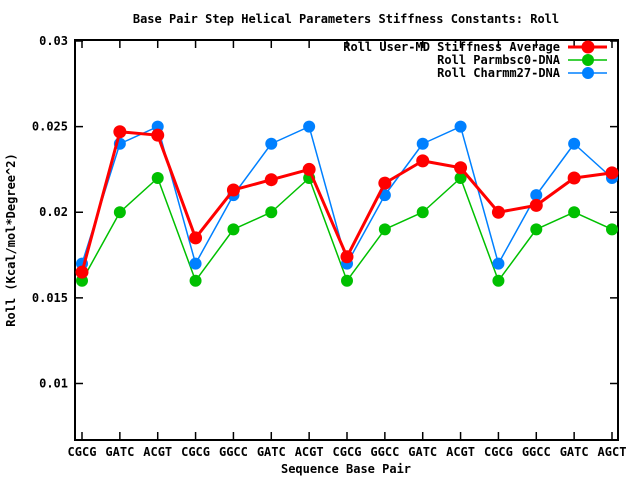  I want to click on y-tick-label: 0.02, so click(53, 212).